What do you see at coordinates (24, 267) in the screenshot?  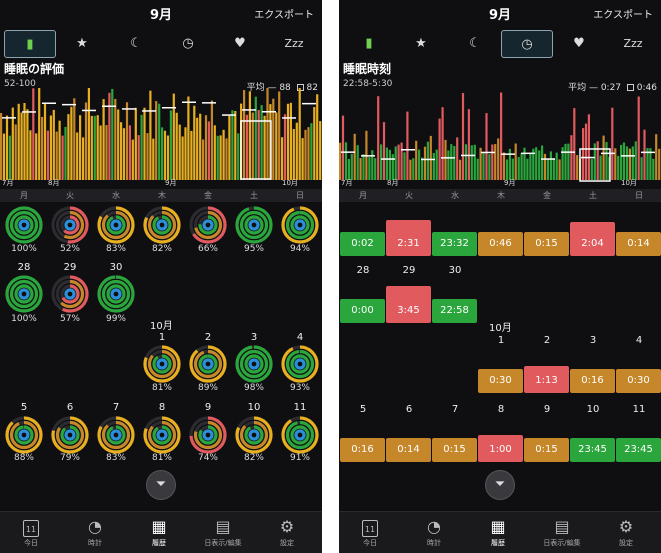 I see `day-number: 28` at bounding box center [24, 267].